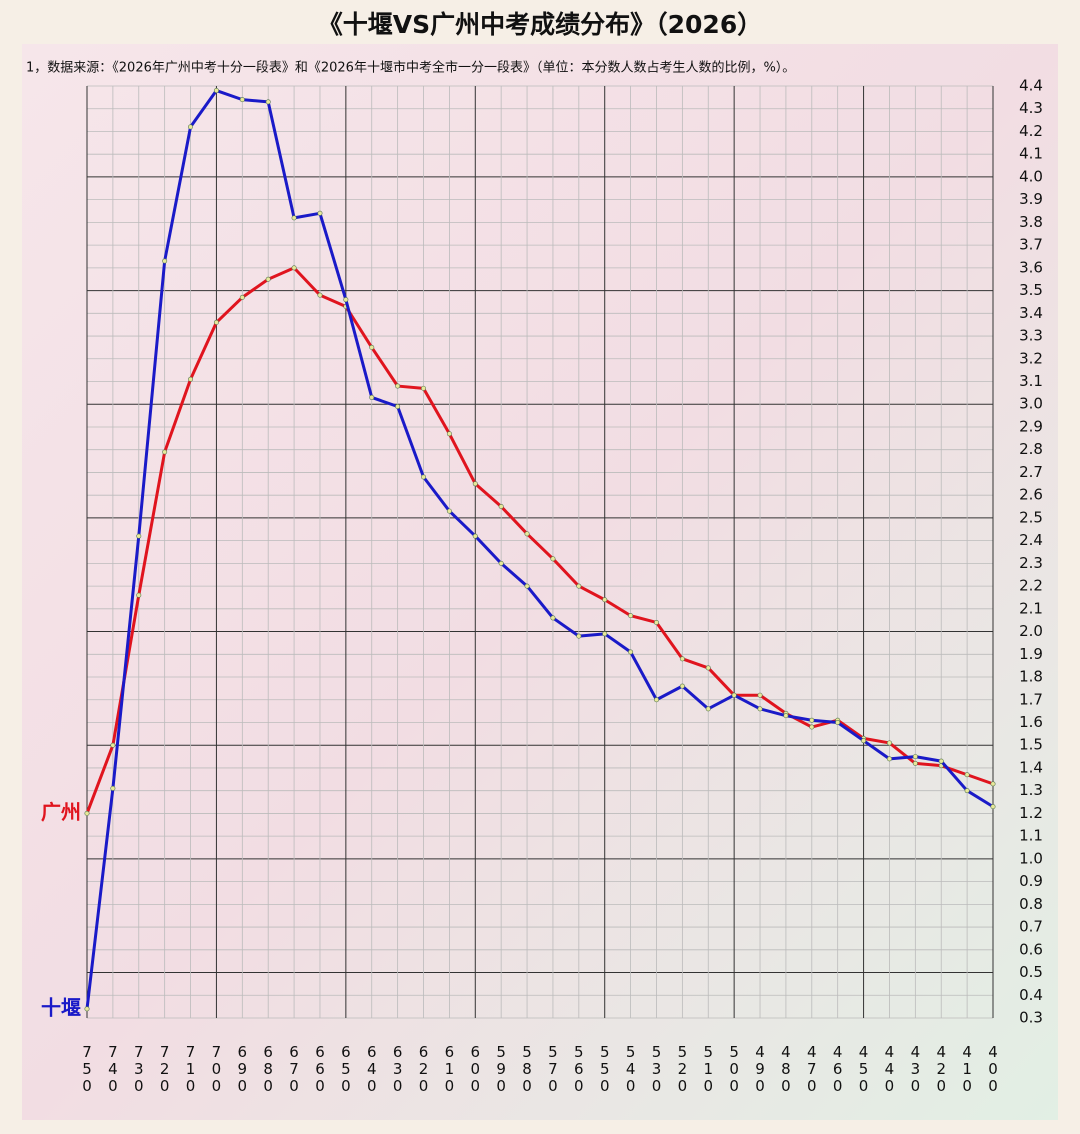  Describe the element at coordinates (1031, 222) in the screenshot. I see `y-tick-label: 3.8` at that location.